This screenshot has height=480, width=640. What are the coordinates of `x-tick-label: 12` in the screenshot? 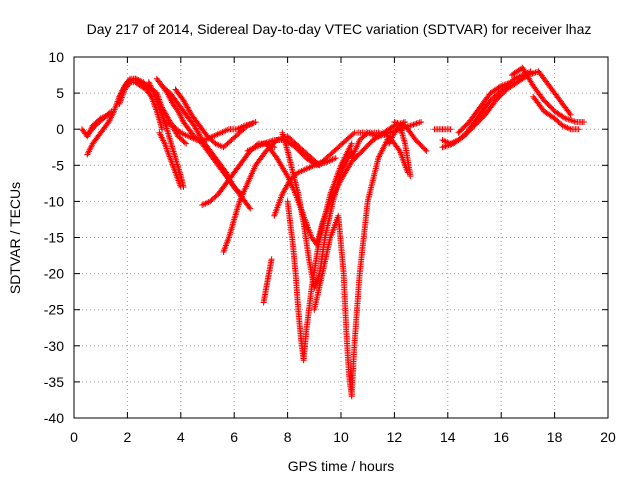 It's located at (395, 437).